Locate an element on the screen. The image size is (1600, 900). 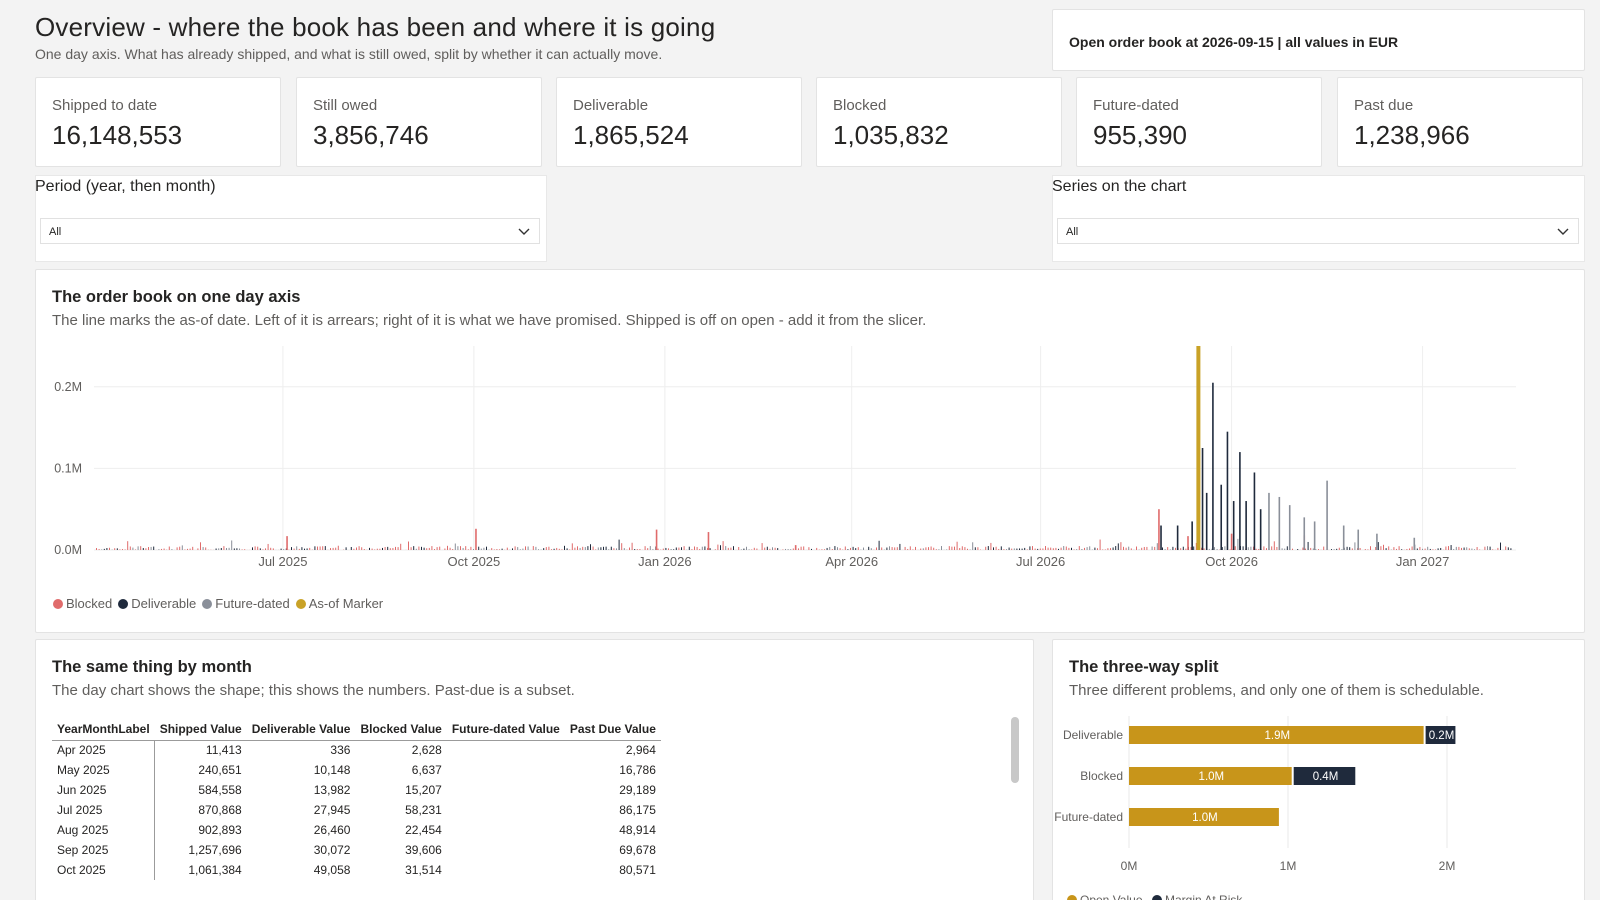
legend-item-blocked: Blocked is located at coordinates (82, 603).